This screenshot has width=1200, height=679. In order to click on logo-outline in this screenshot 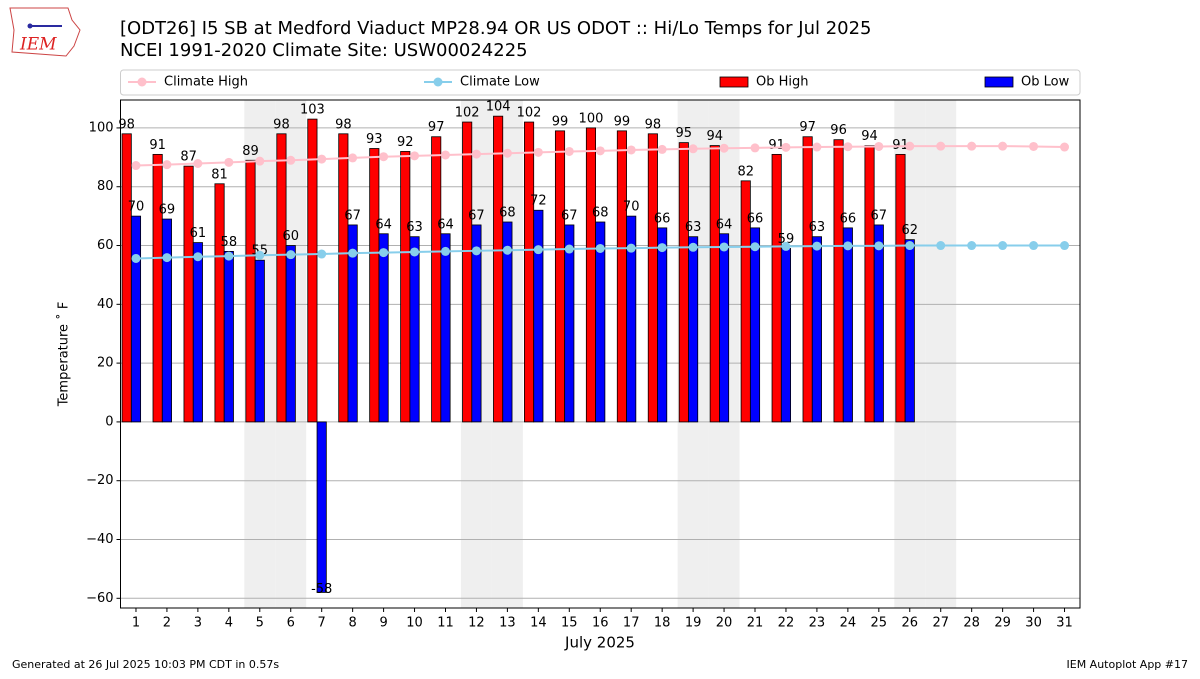, I will do `click(45, 32)`.